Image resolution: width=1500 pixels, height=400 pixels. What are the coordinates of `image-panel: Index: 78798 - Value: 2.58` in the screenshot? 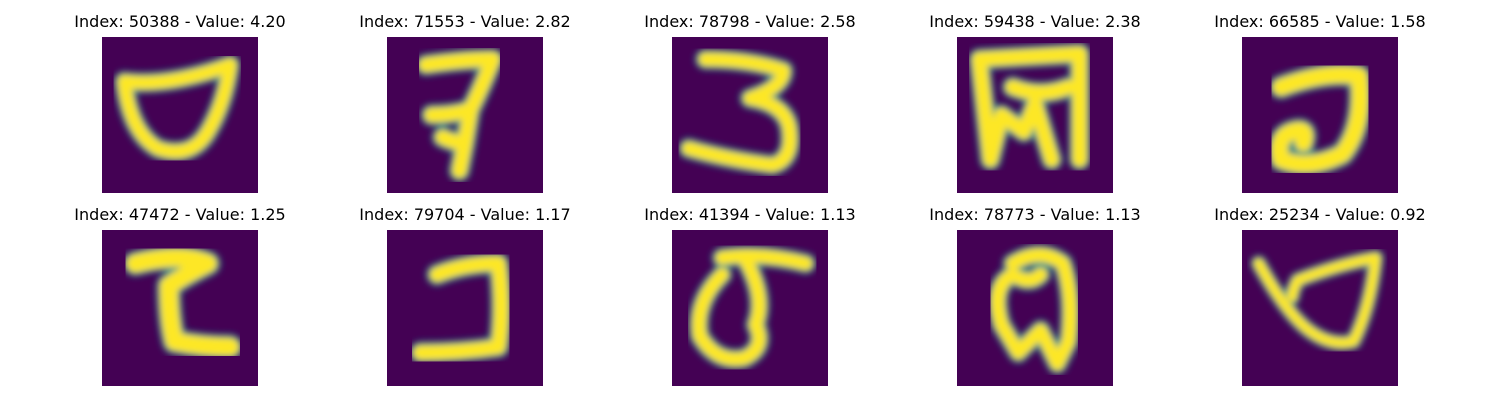 It's located at (750, 102).